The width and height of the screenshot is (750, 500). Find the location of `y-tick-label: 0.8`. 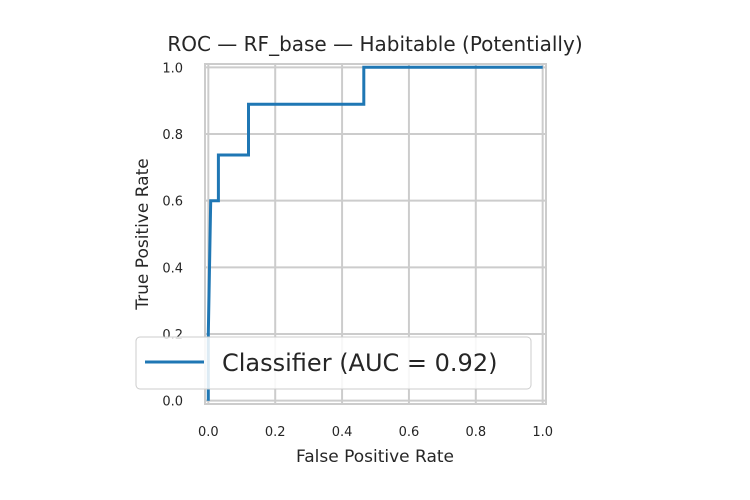

y-tick-label: 0.8 is located at coordinates (172, 135).